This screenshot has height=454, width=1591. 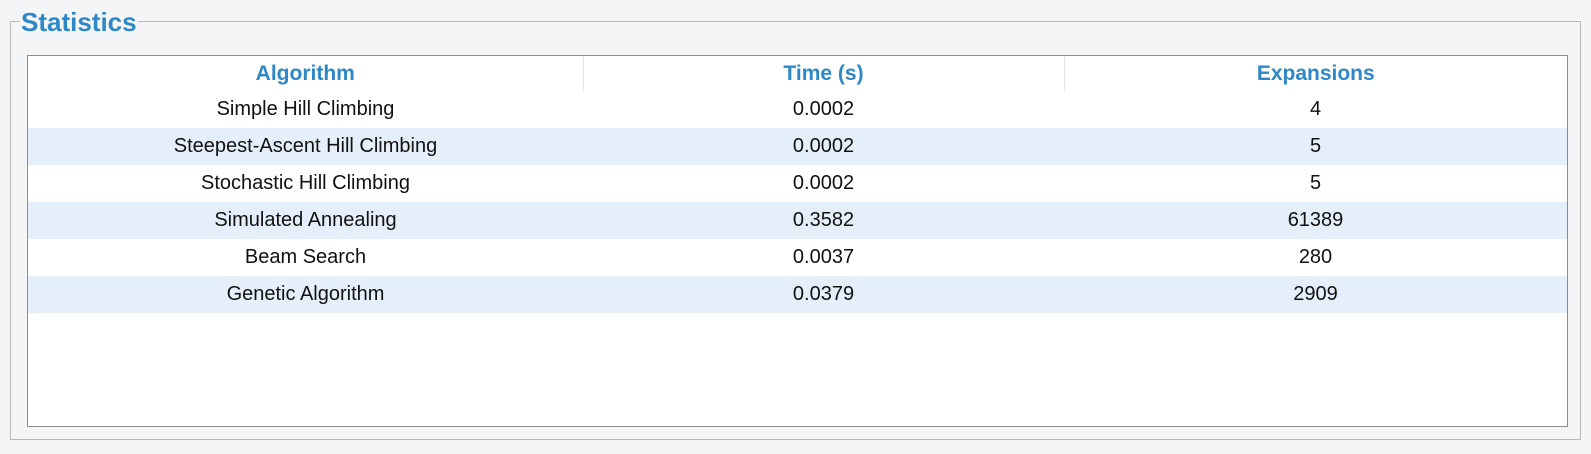 I want to click on column-header-expansions: Expansions, so click(x=1315, y=73).